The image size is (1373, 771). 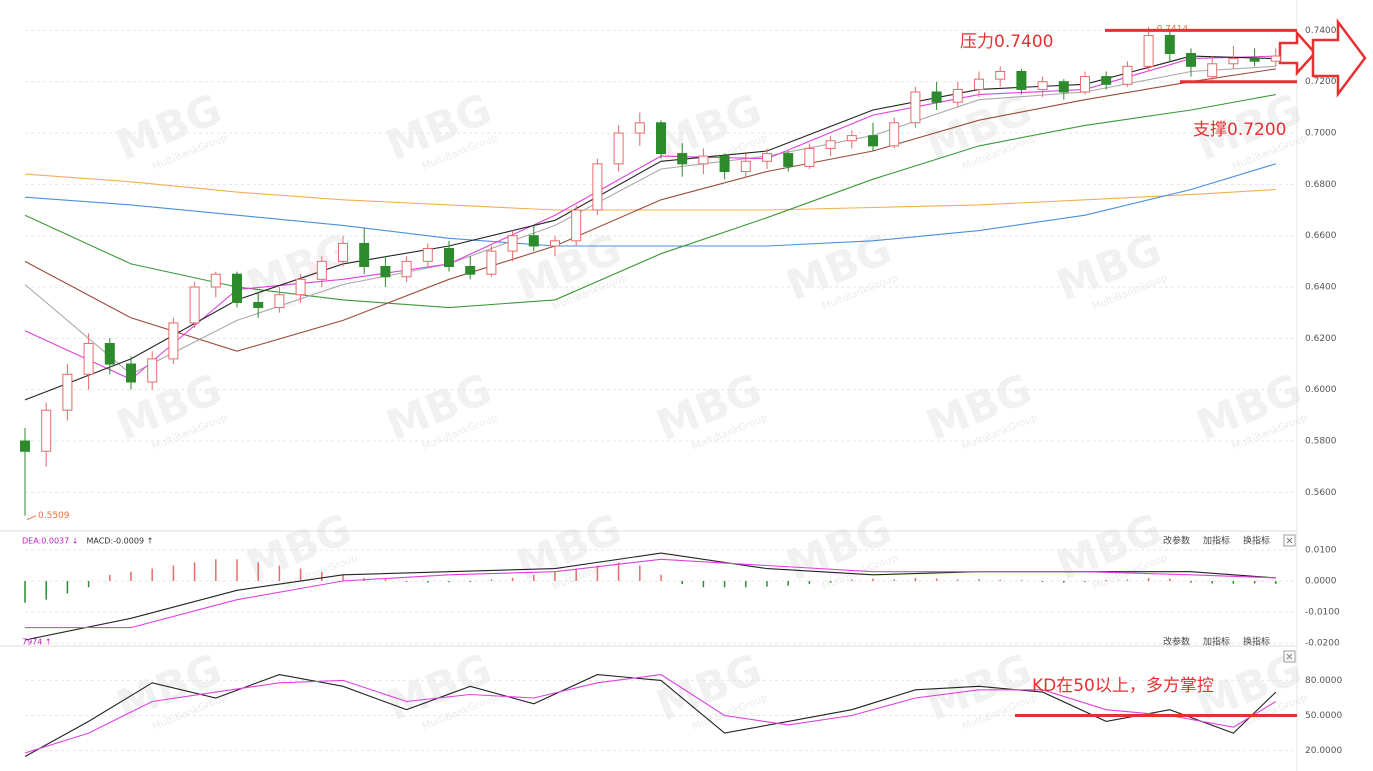 What do you see at coordinates (1322, 613) in the screenshot?
I see `y-tick-label: -0.0100` at bounding box center [1322, 613].